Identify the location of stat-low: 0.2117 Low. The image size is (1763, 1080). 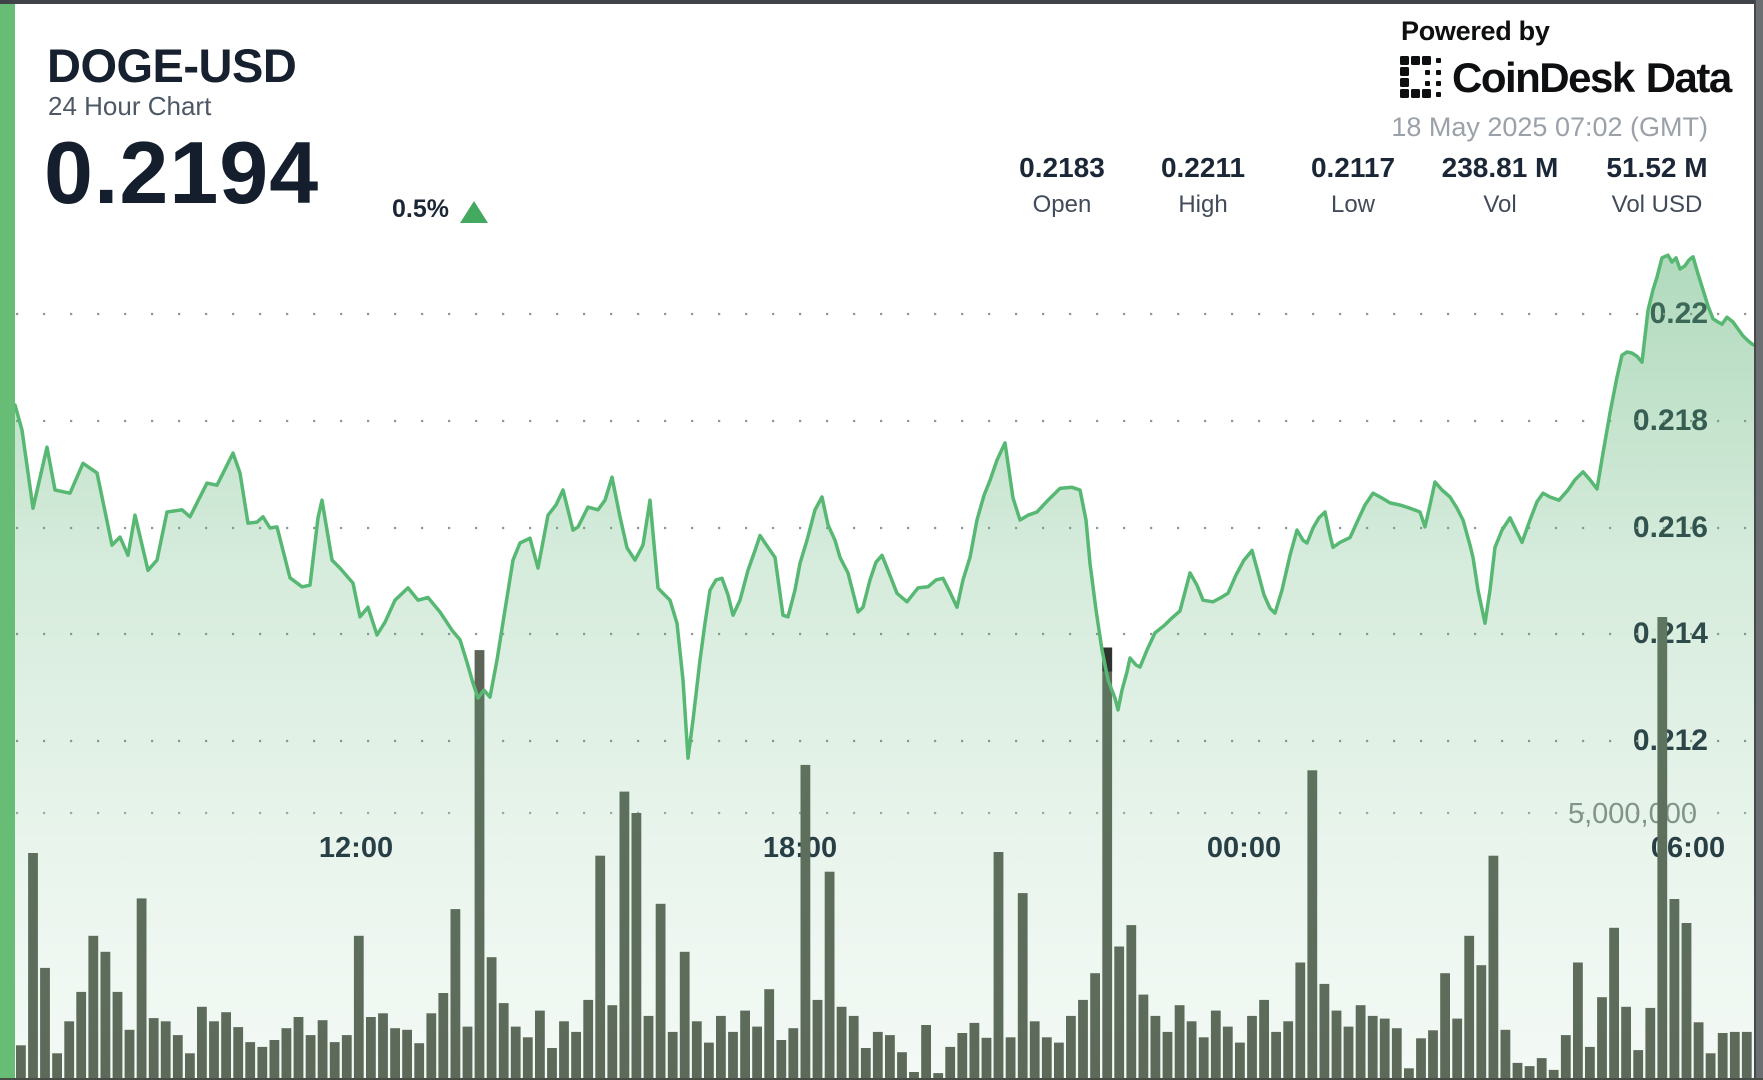
(1353, 185).